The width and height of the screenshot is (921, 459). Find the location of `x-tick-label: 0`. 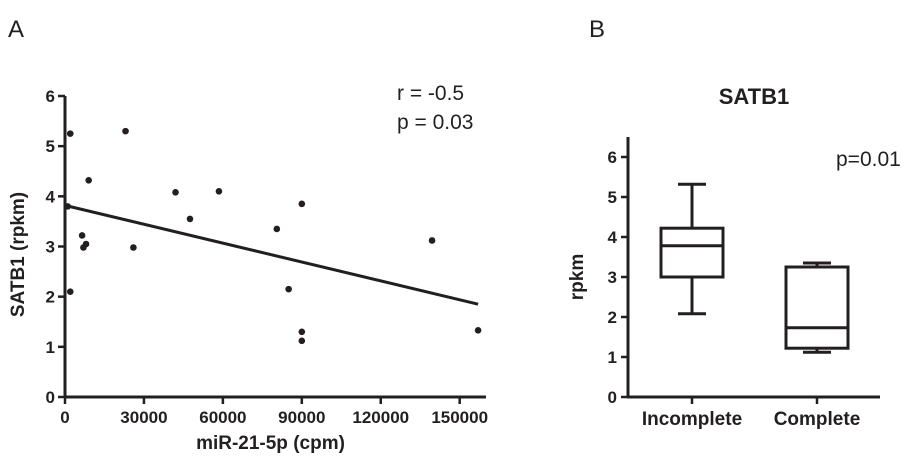

x-tick-label: 0 is located at coordinates (64, 417).